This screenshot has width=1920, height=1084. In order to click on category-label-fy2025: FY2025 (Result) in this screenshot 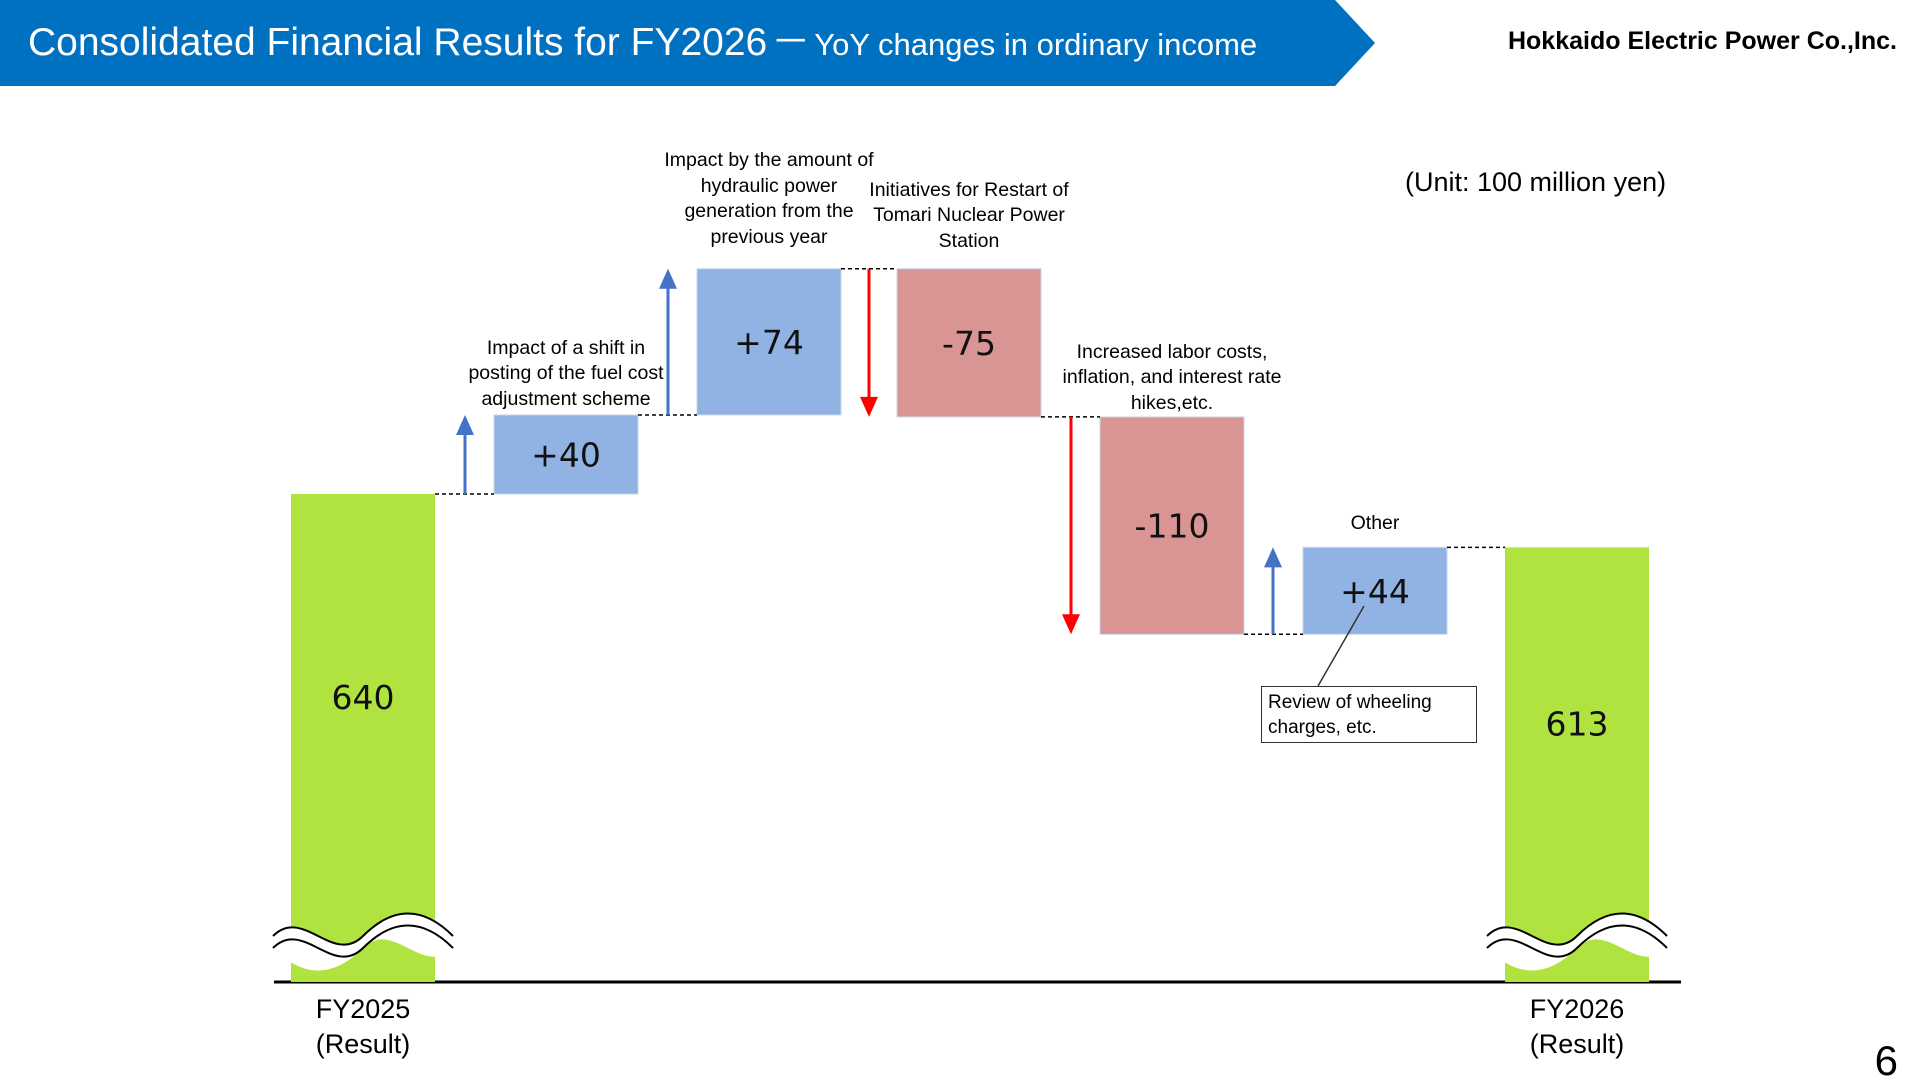, I will do `click(363, 1026)`.